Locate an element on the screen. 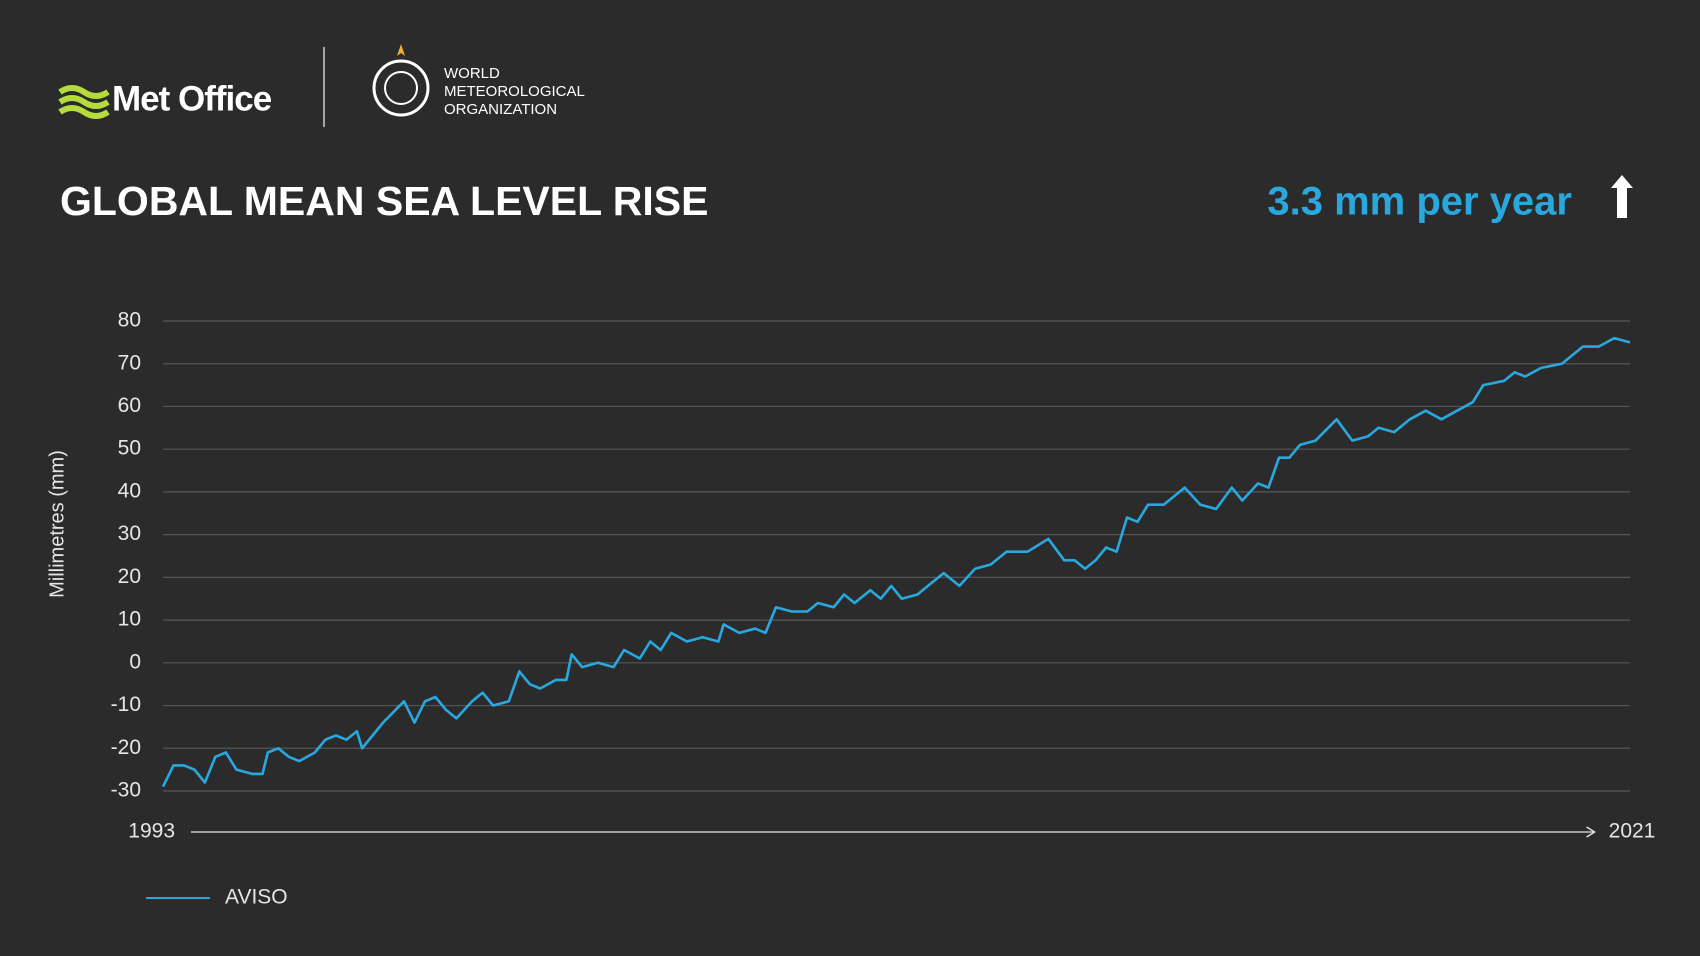  chart-title: GLOBAL MEAN SEA LEVEL RISE is located at coordinates (384, 201).